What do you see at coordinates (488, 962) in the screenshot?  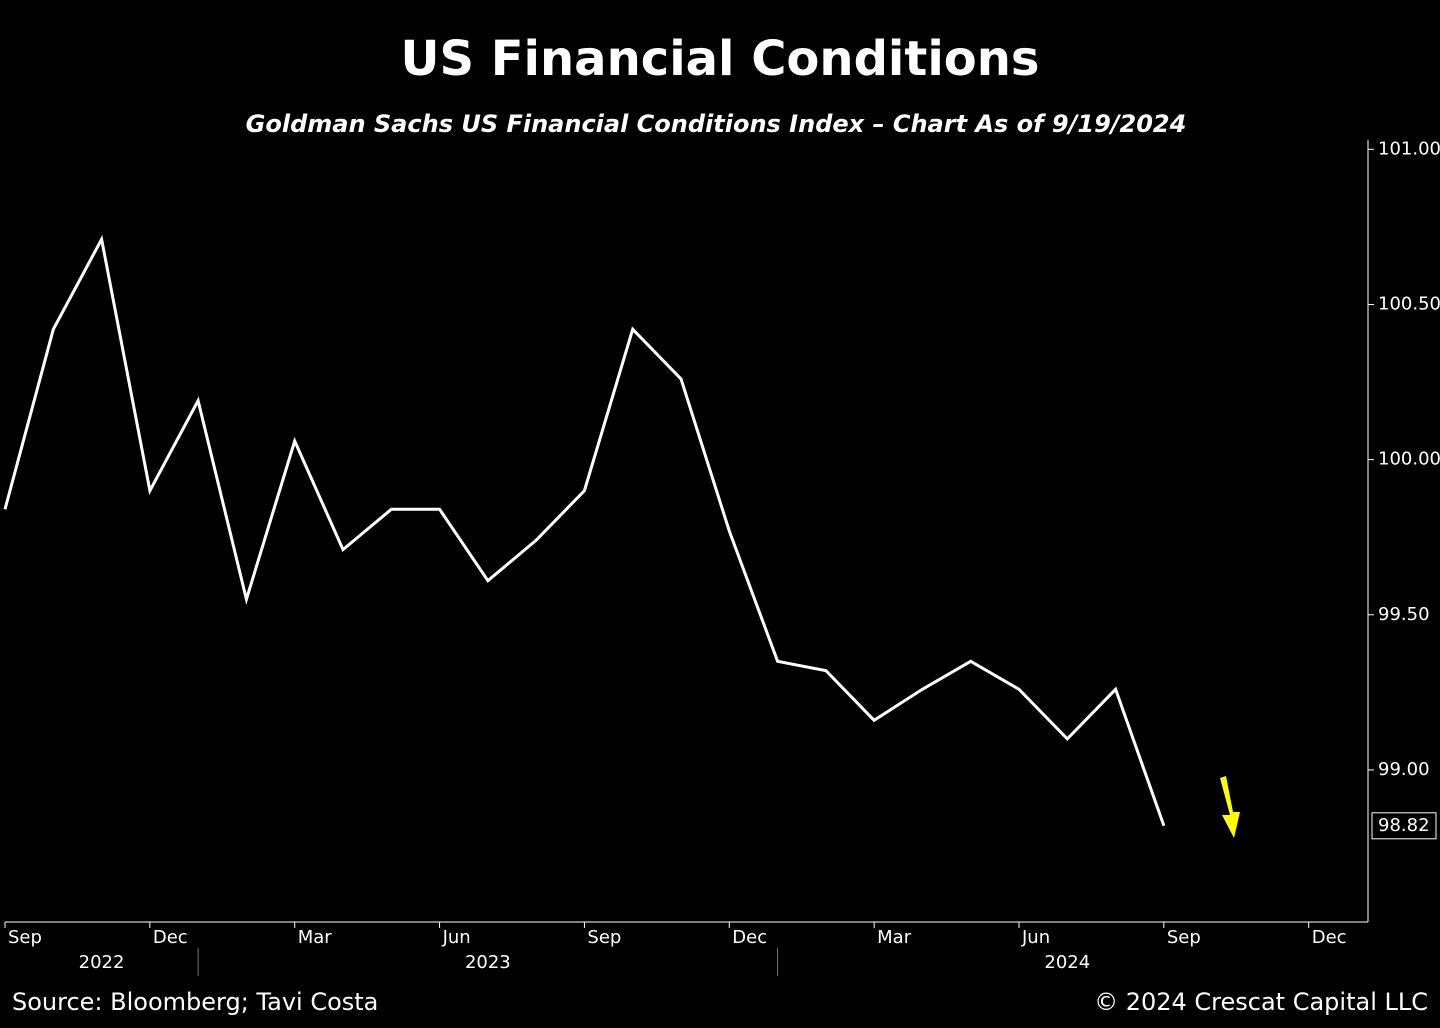 I see `year-label: 2023` at bounding box center [488, 962].